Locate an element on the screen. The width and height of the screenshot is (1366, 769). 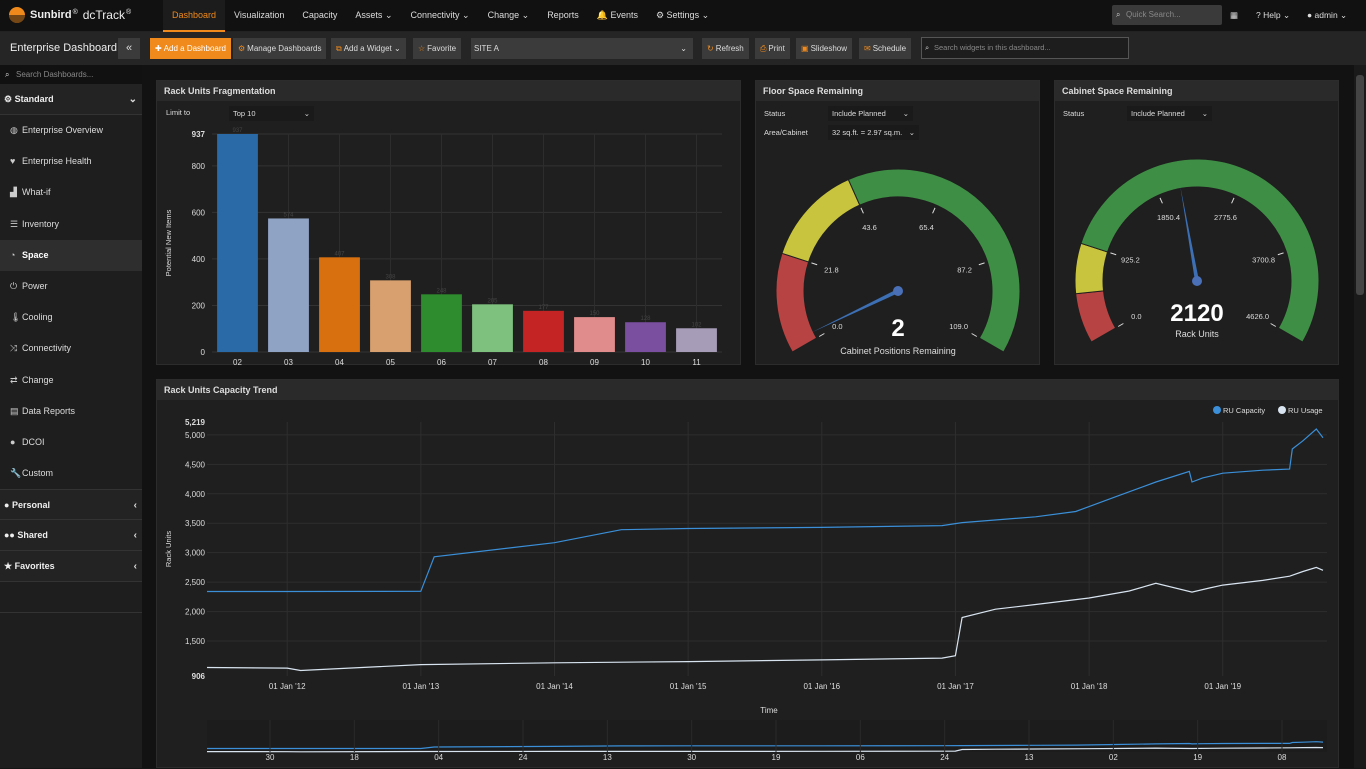
sidebar-item-dcoi: ● DCOI is located at coordinates (71, 442).